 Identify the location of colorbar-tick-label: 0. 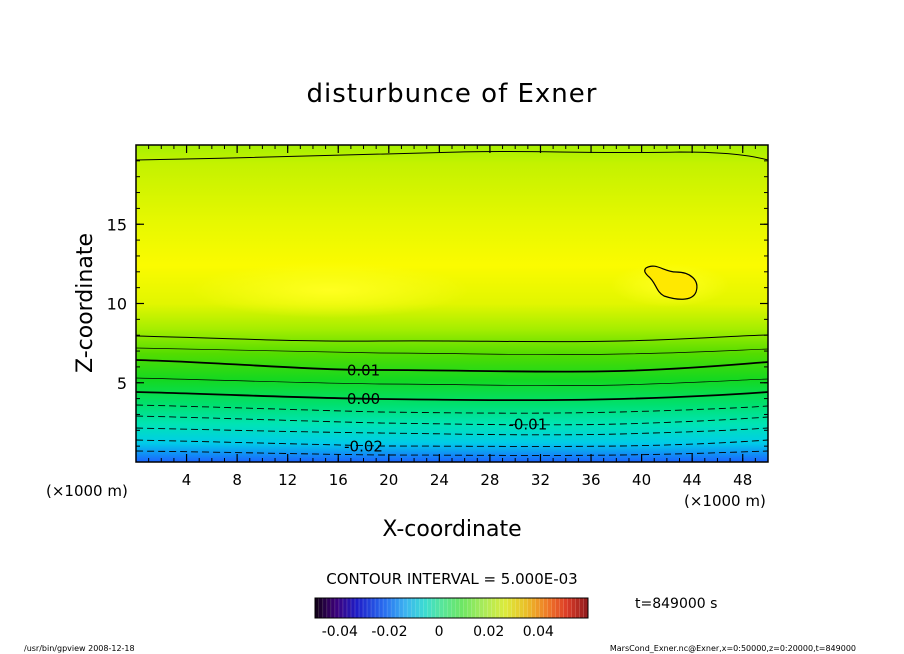
(439, 632).